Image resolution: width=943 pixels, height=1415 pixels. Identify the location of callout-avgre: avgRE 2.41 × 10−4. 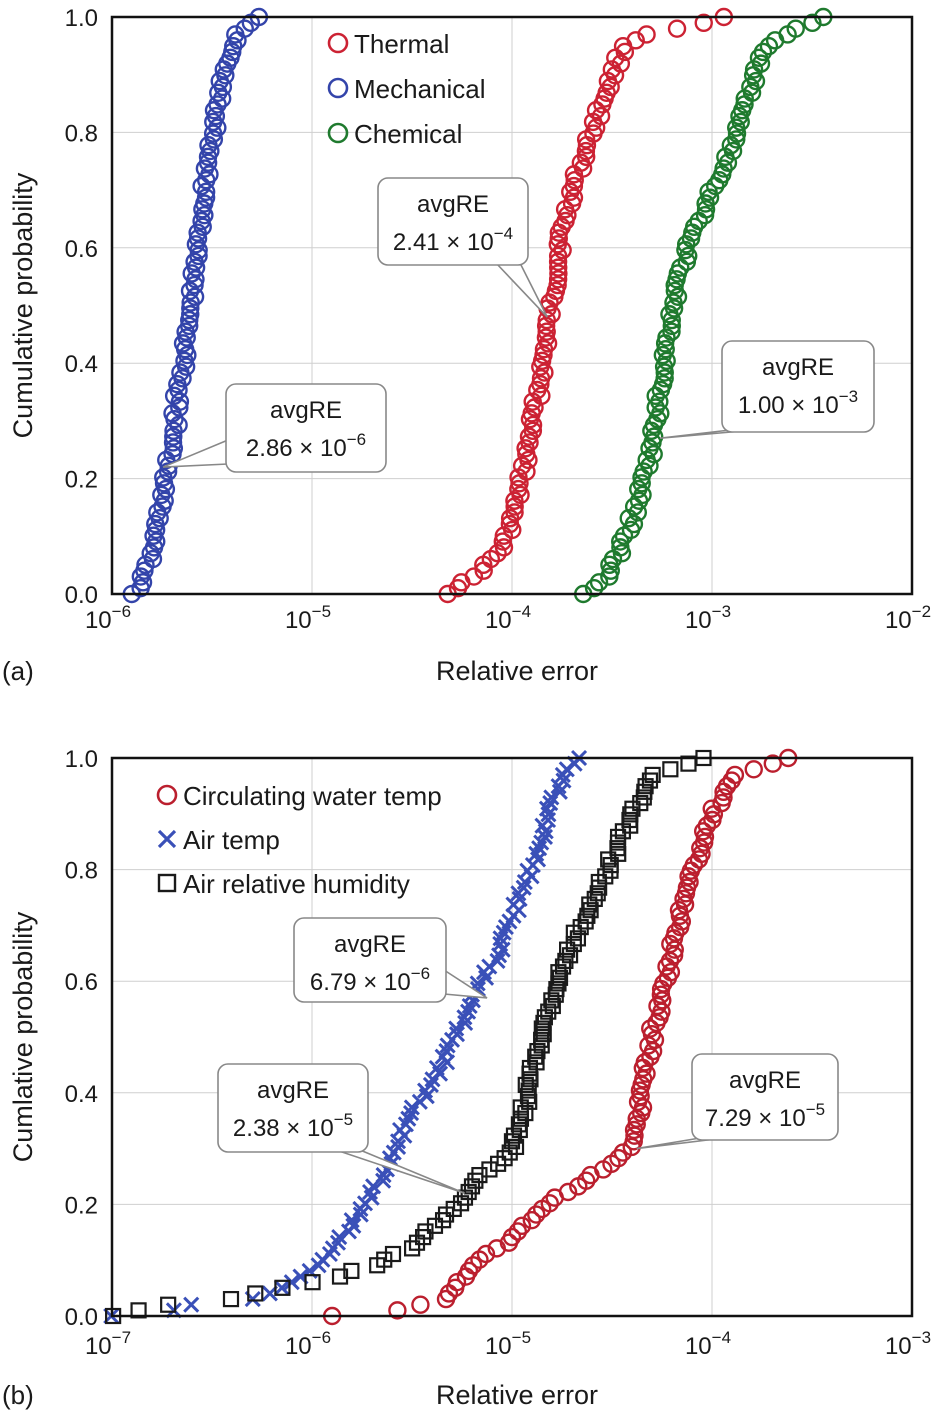
(462, 247).